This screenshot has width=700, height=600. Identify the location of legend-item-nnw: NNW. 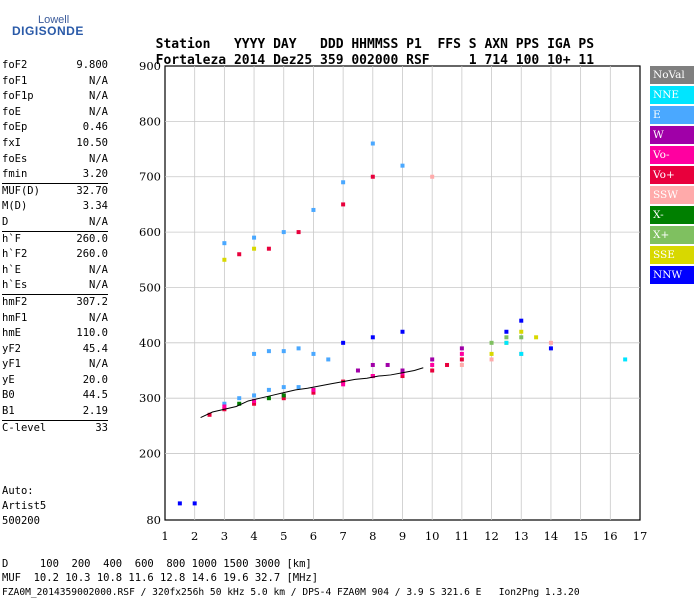
(672, 276).